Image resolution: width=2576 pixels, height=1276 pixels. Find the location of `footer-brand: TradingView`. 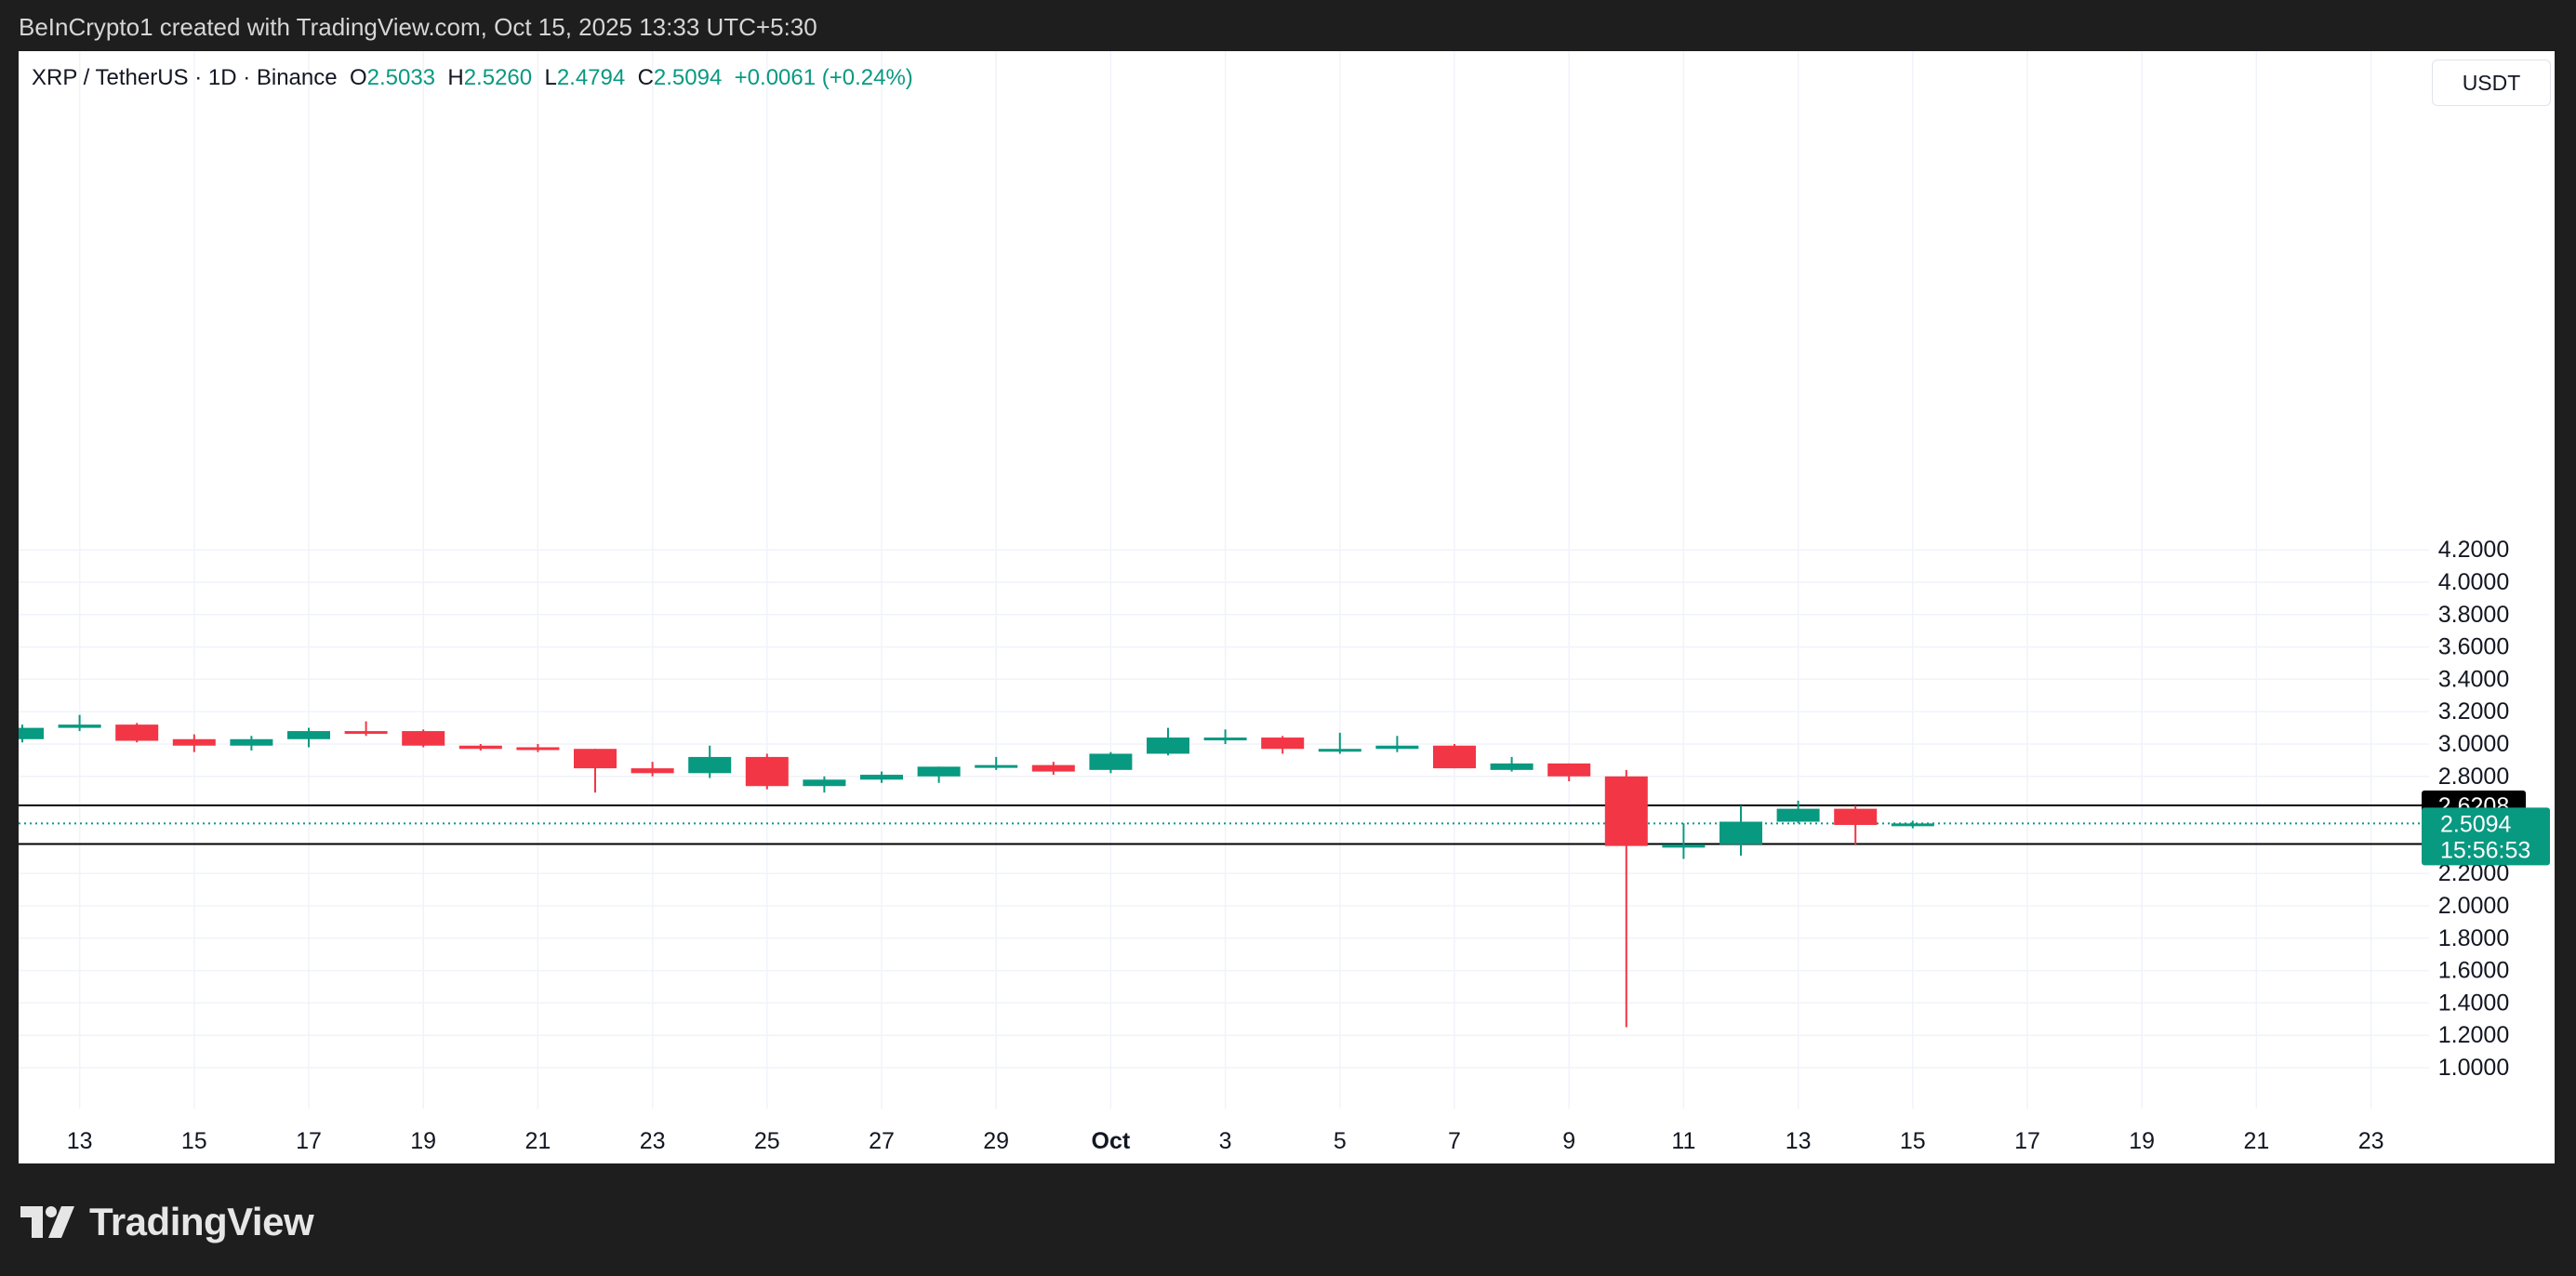

footer-brand: TradingView is located at coordinates (201, 1221).